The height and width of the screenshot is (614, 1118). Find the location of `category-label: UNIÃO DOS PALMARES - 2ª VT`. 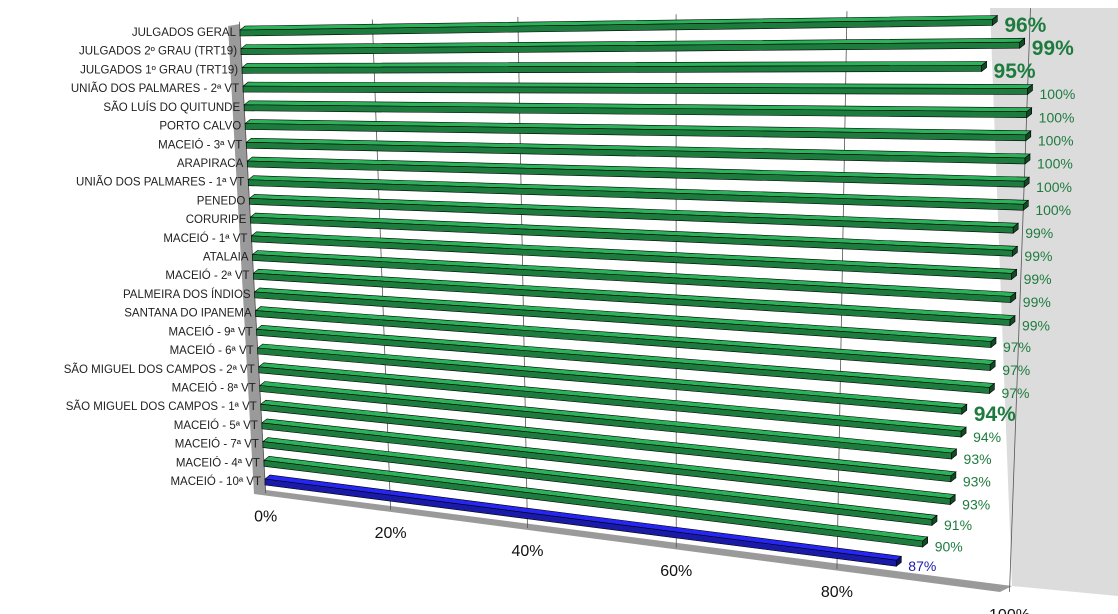

category-label: UNIÃO DOS PALMARES - 2ª VT is located at coordinates (155, 88).